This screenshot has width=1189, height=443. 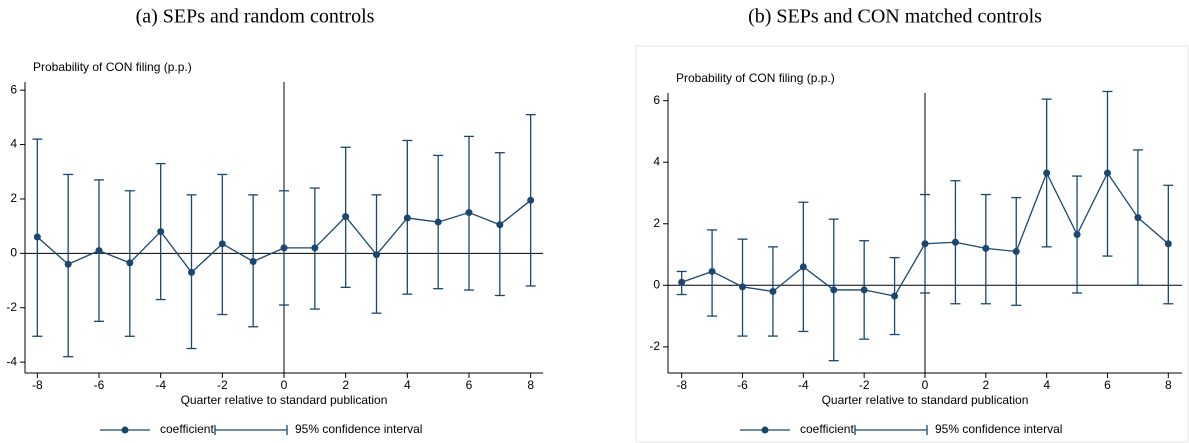 What do you see at coordinates (11, 361) in the screenshot?
I see `y-tick-label: -4` at bounding box center [11, 361].